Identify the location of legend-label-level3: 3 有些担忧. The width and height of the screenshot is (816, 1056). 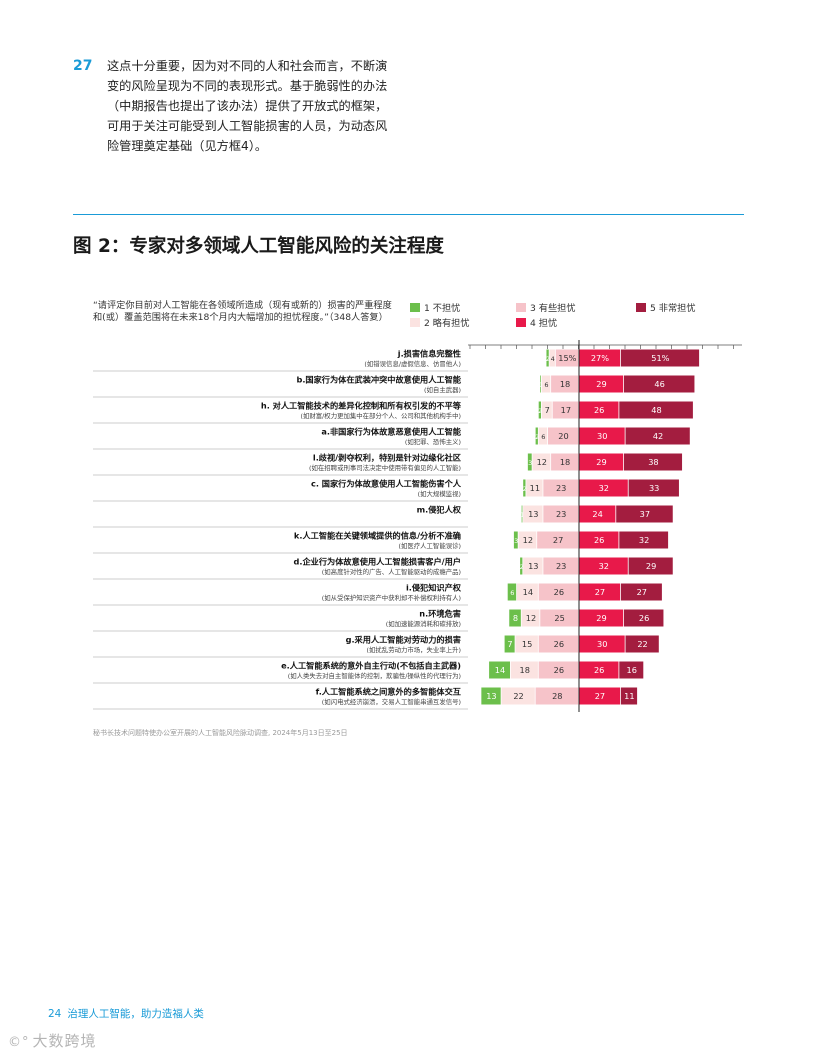
(553, 308).